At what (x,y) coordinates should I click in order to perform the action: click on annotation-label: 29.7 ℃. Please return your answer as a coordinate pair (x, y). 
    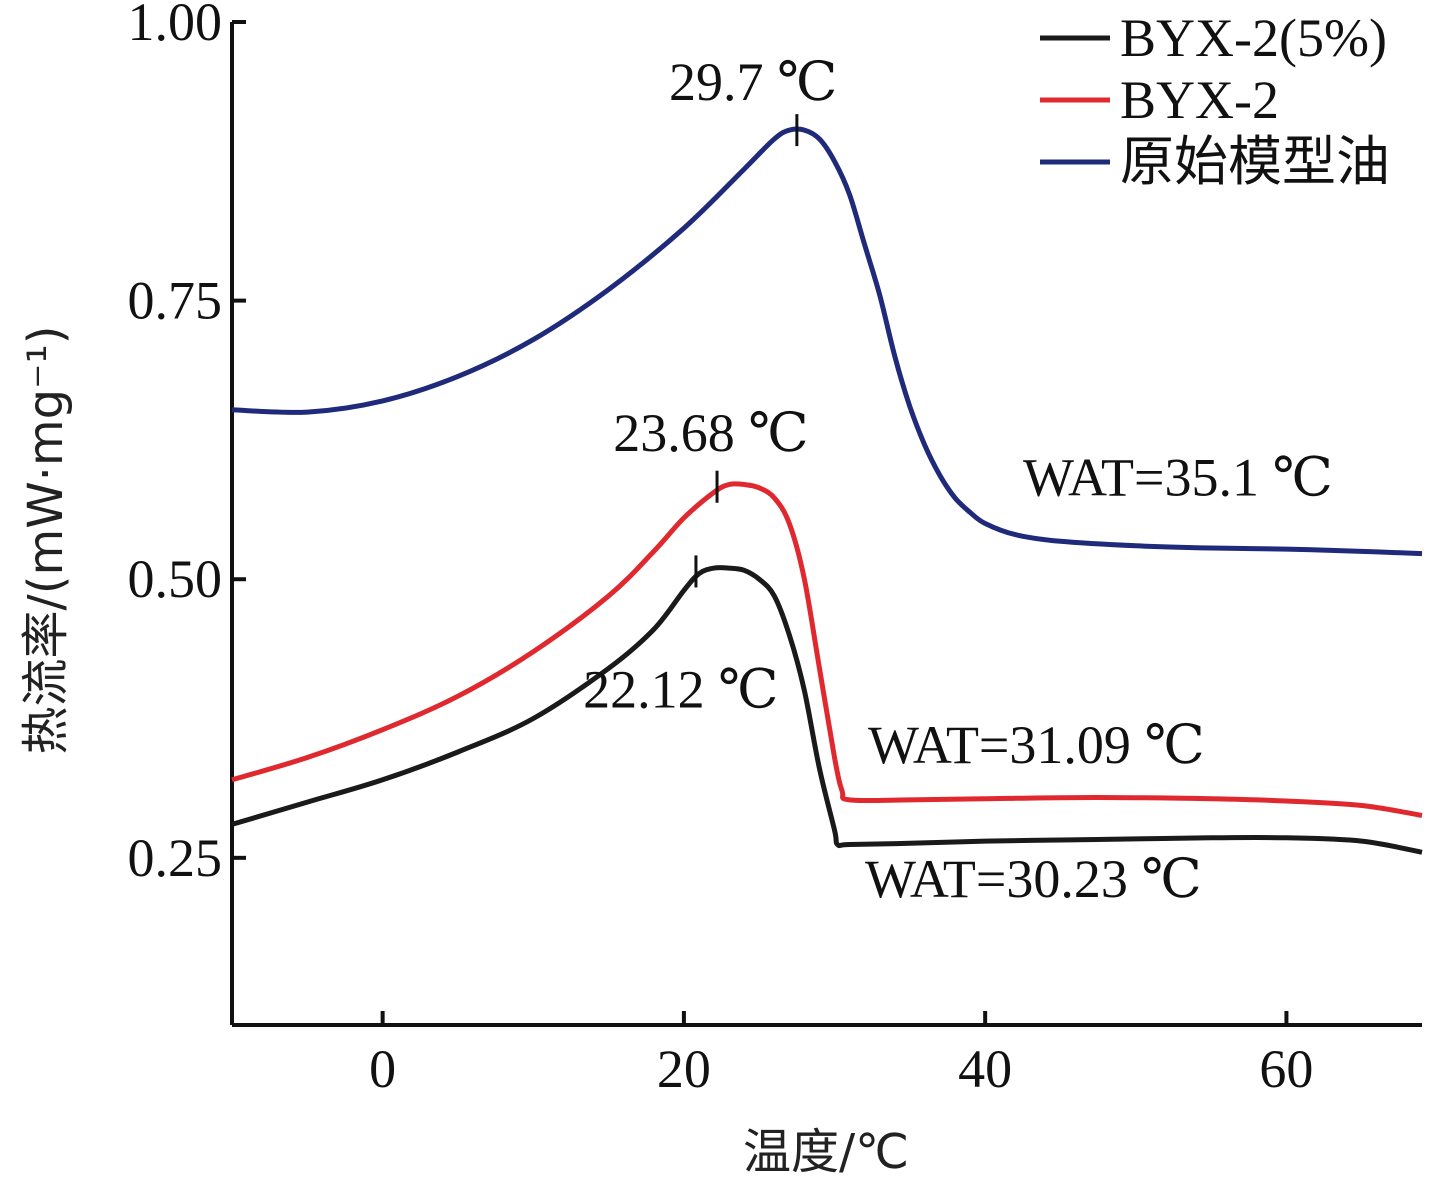
    Looking at the image, I should click on (753, 82).